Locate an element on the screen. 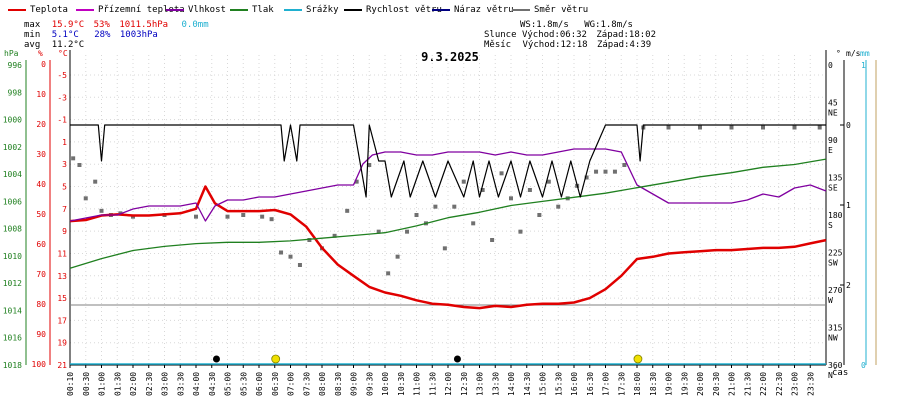 Image resolution: width=900 pixels, height=400 pixels. x-tick-label: 16:00 is located at coordinates (574, 384).